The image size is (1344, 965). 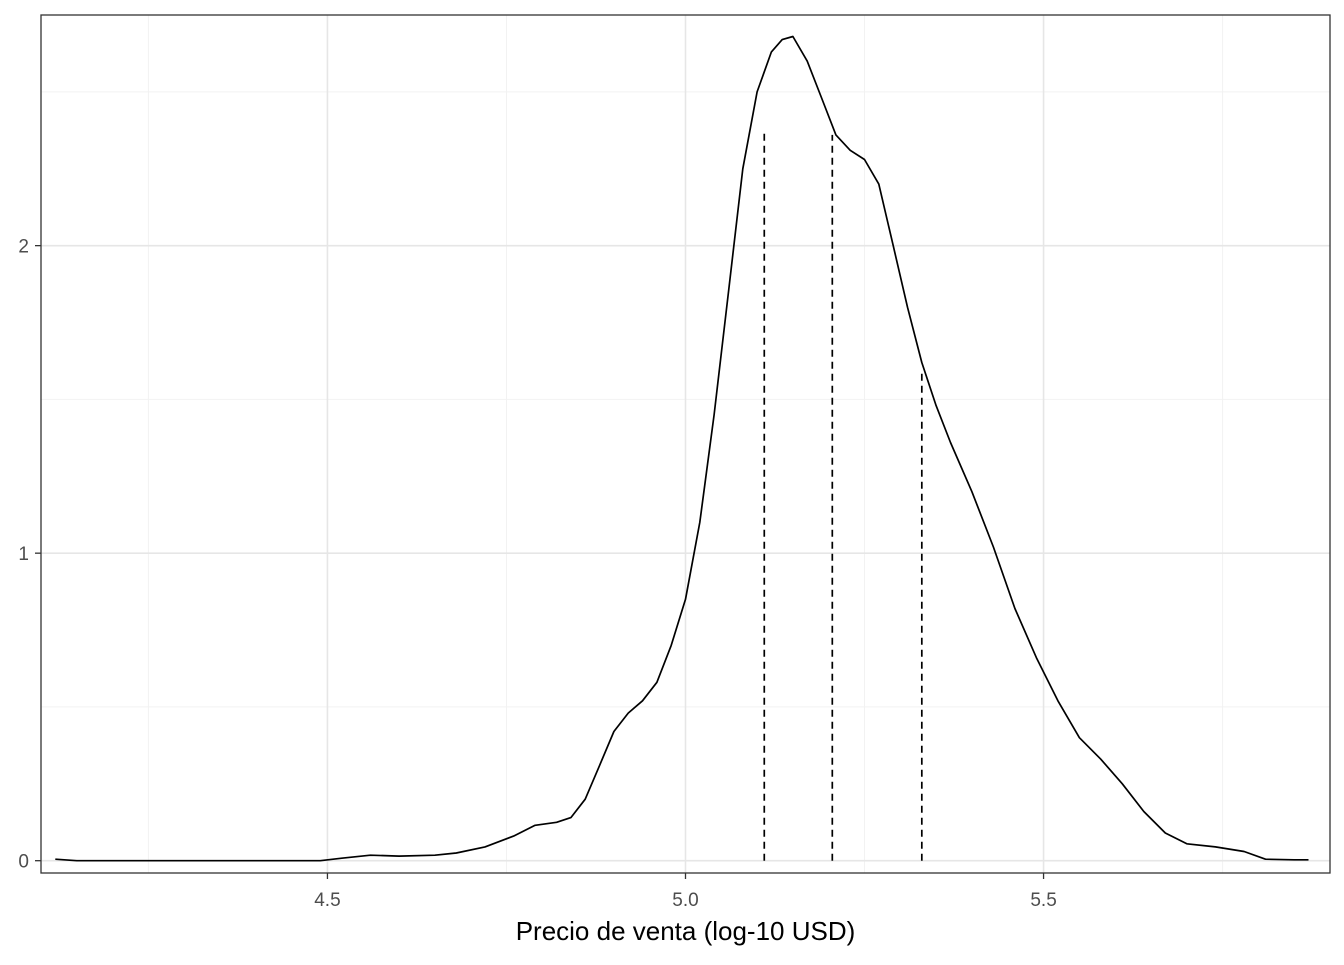 What do you see at coordinates (686, 931) in the screenshot?
I see `x-axis-title: Precio de venta (log-10 USD)` at bounding box center [686, 931].